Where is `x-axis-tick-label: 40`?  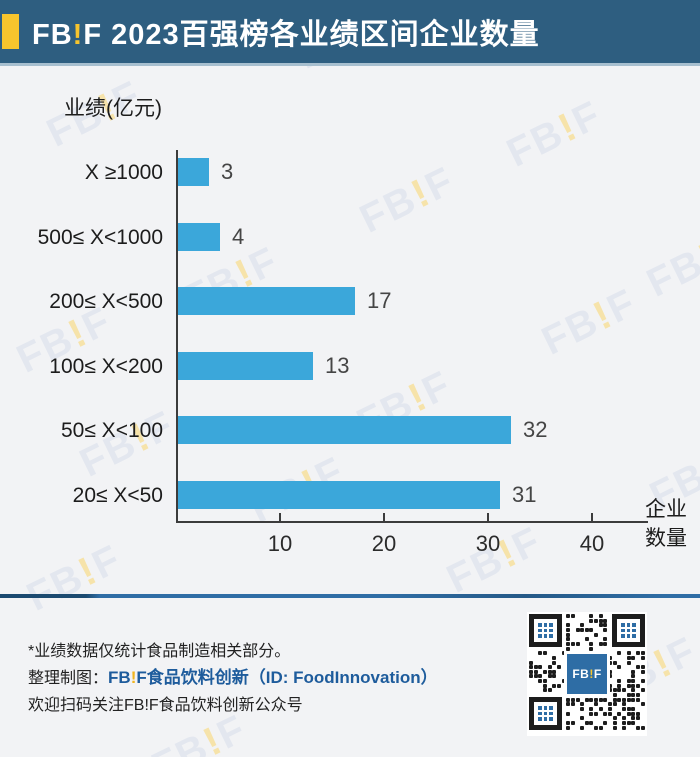 x-axis-tick-label: 40 is located at coordinates (592, 543).